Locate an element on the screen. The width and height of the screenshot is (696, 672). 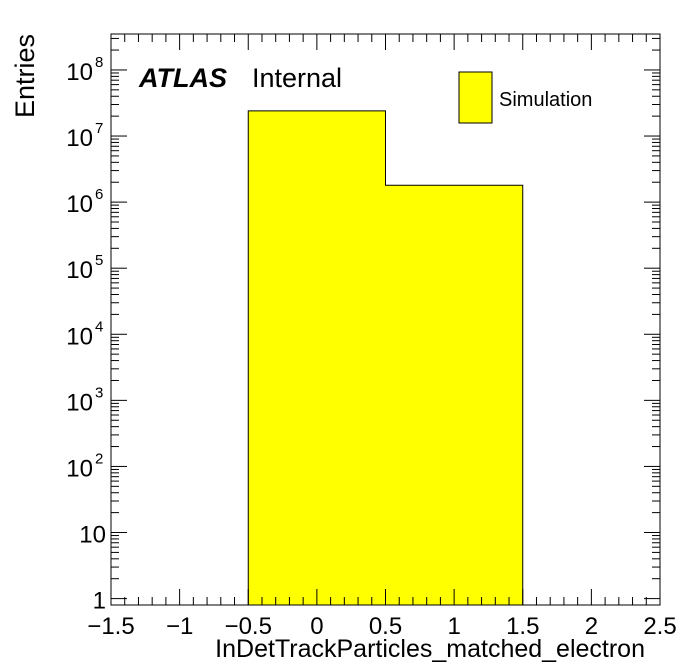
y-tick-exponent: 6 is located at coordinates (99, 194).